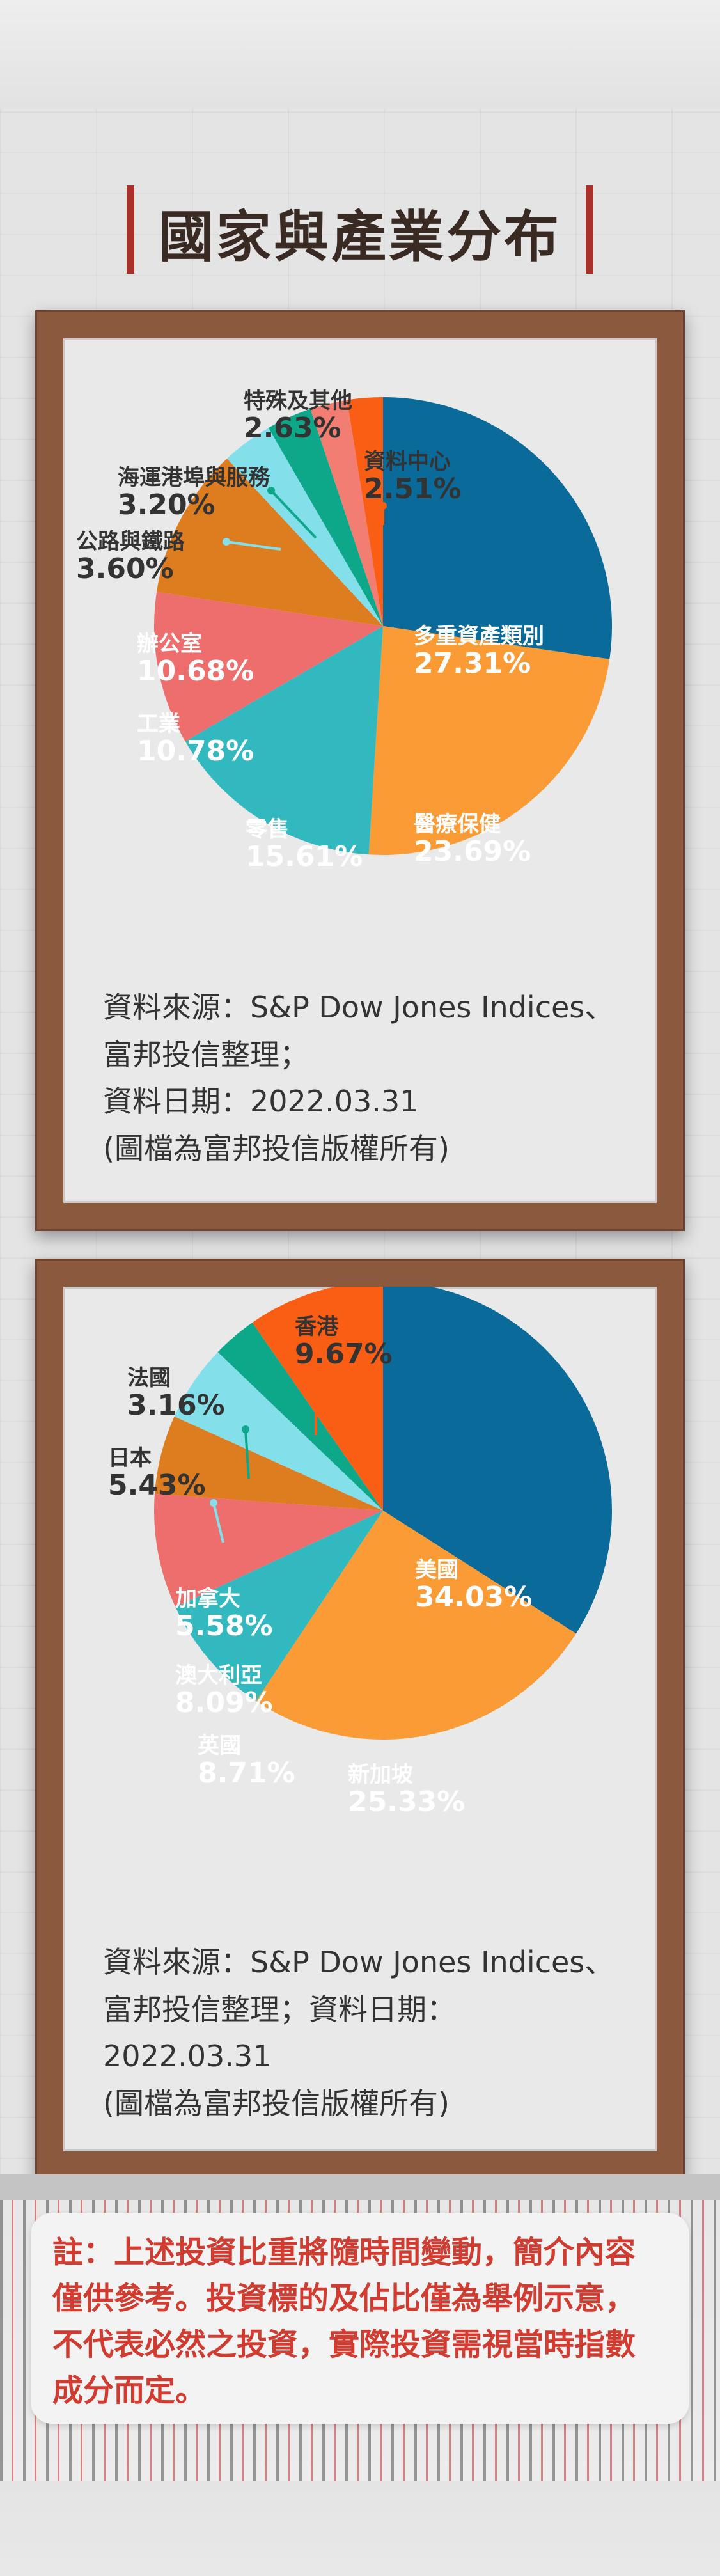 This screenshot has width=720, height=2576. I want to click on slice-value: 10.78%, so click(195, 750).